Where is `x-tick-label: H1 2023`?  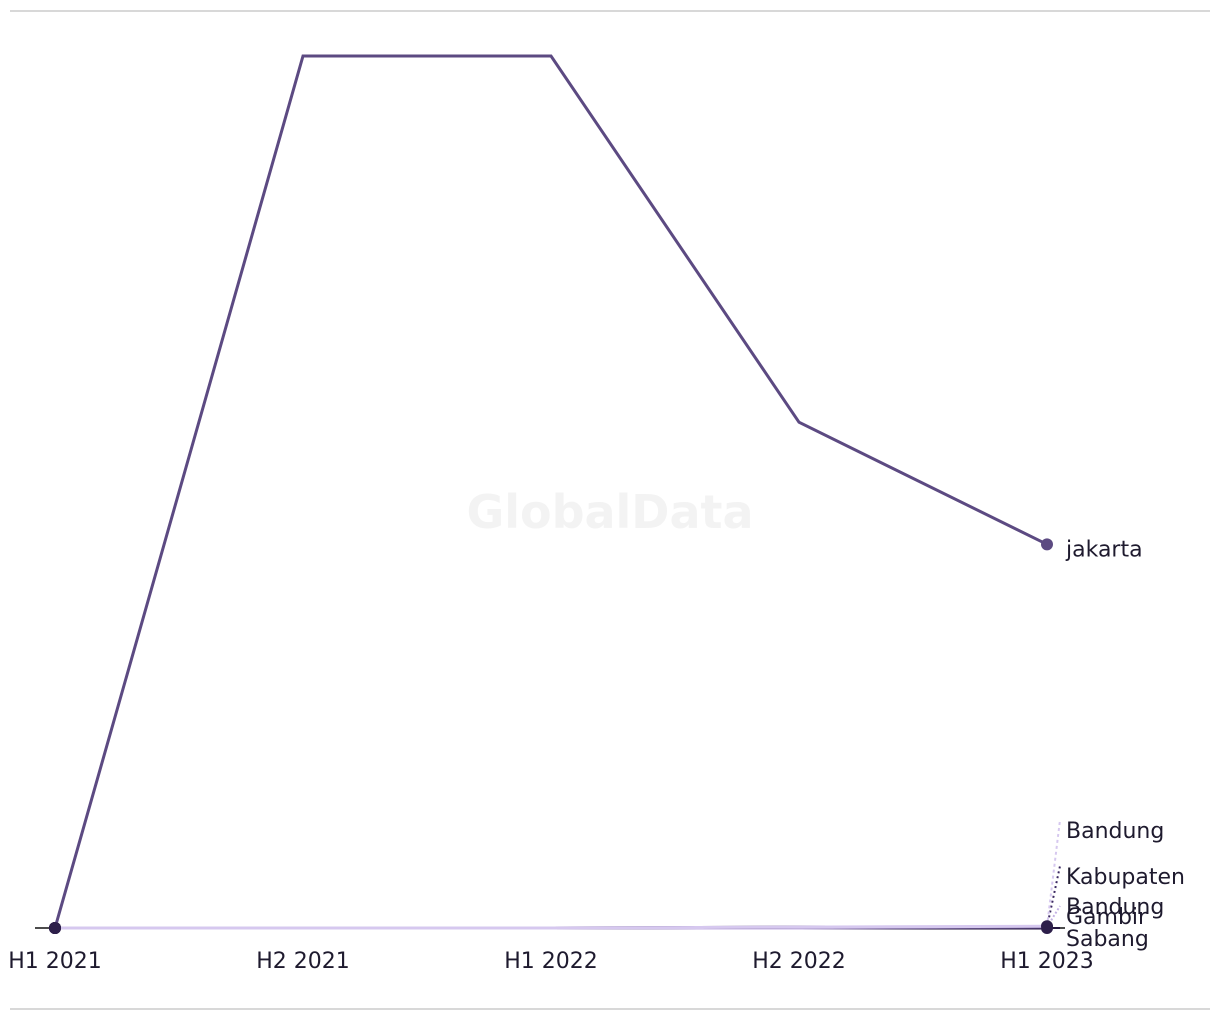
x-tick-label: H1 2023 is located at coordinates (1047, 961).